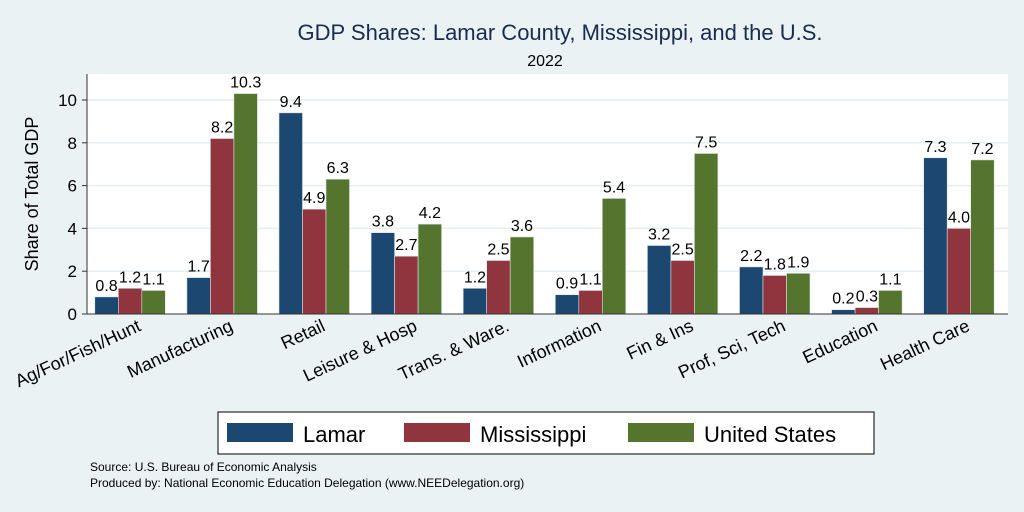 The width and height of the screenshot is (1024, 512). I want to click on source-note: Source: U.S. Bureau of Economic Analysis, so click(203, 467).